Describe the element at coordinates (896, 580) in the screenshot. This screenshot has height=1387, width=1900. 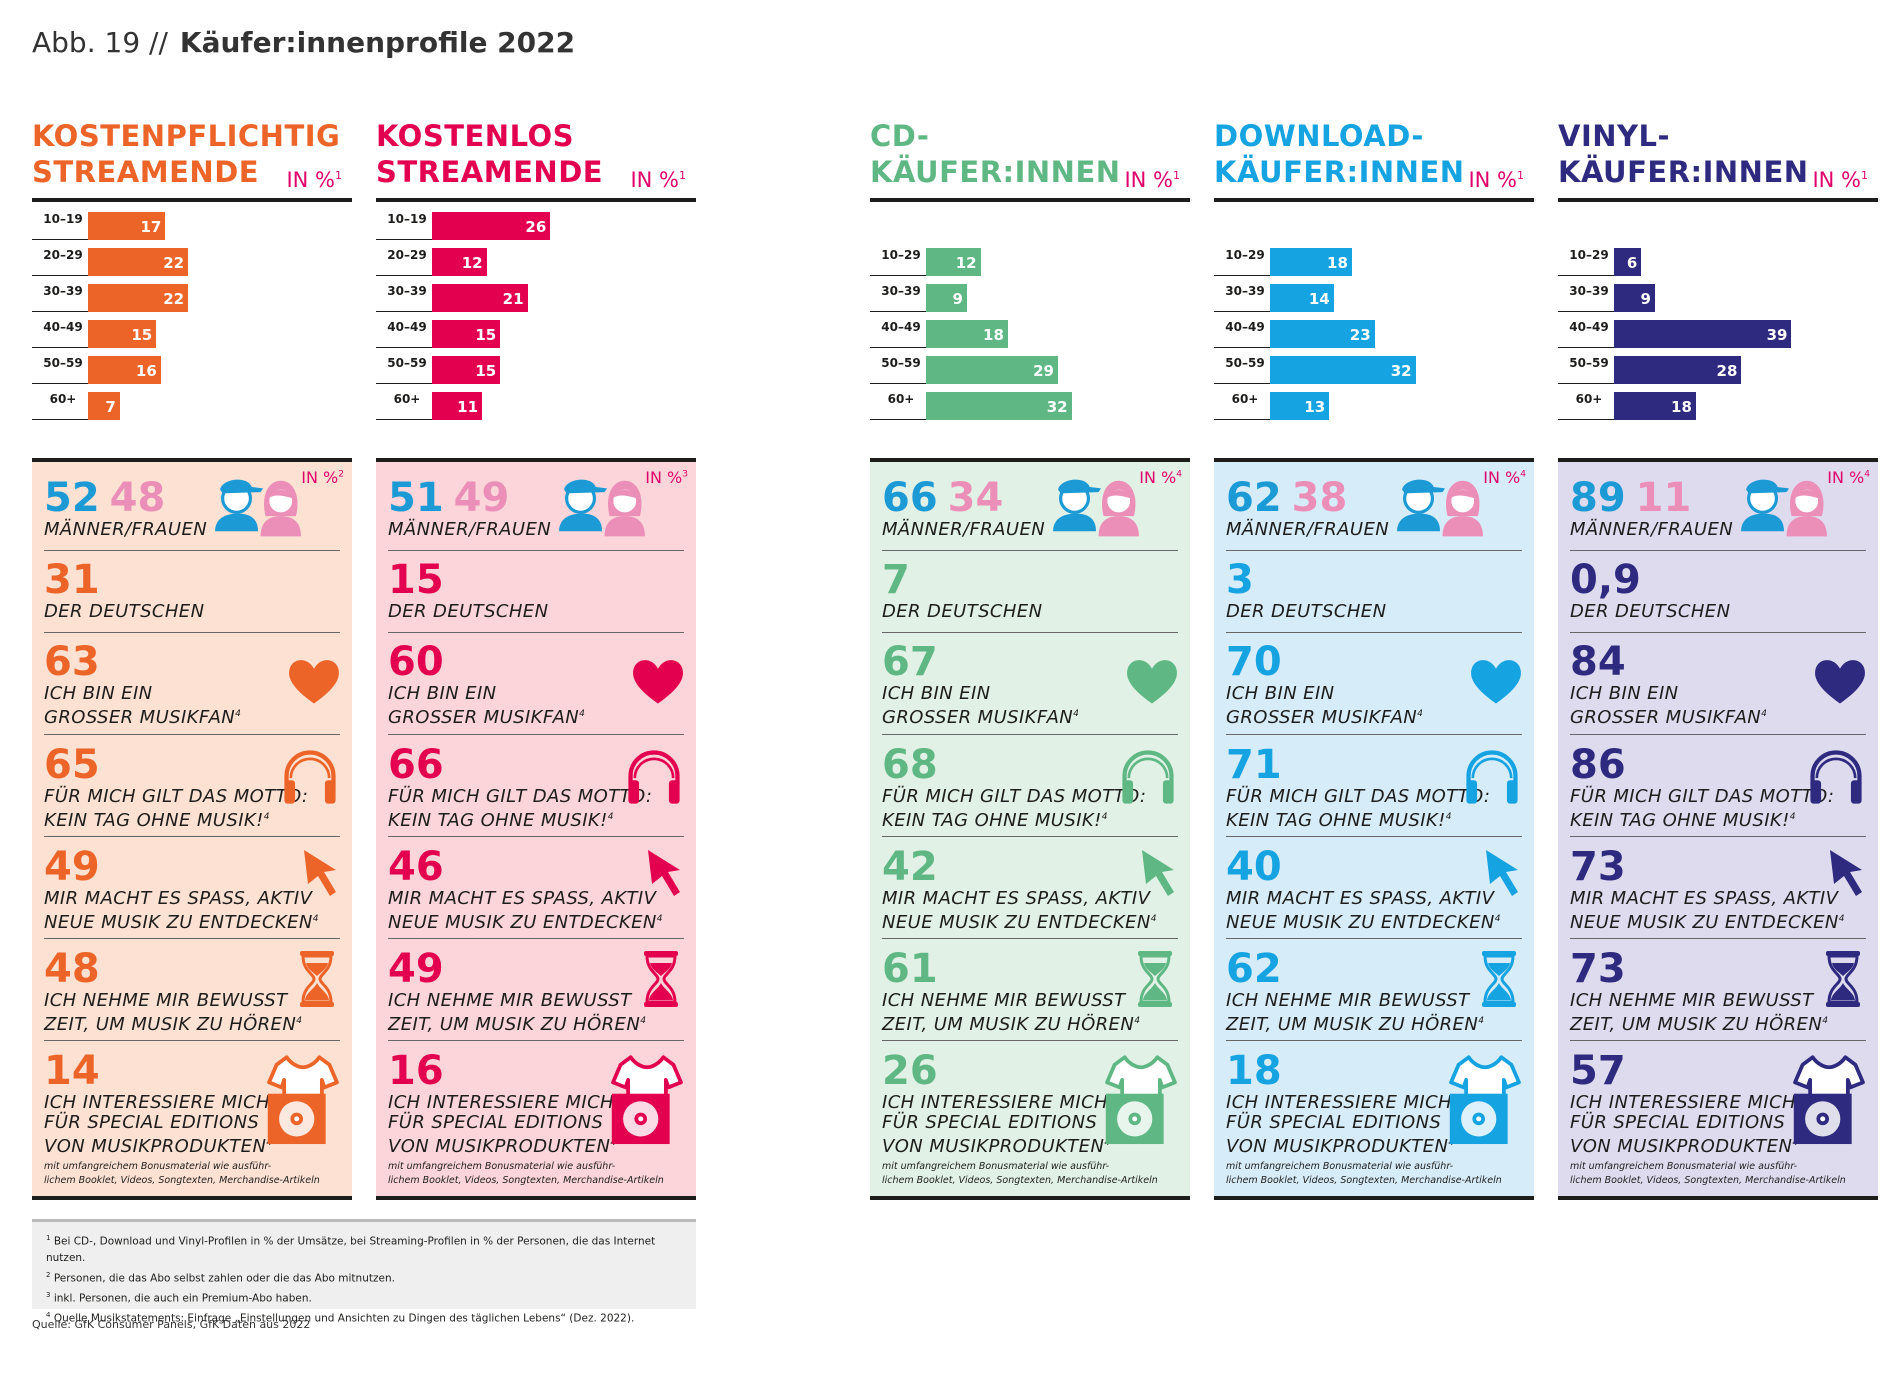
I see `stat-deutschen-value: 7` at that location.